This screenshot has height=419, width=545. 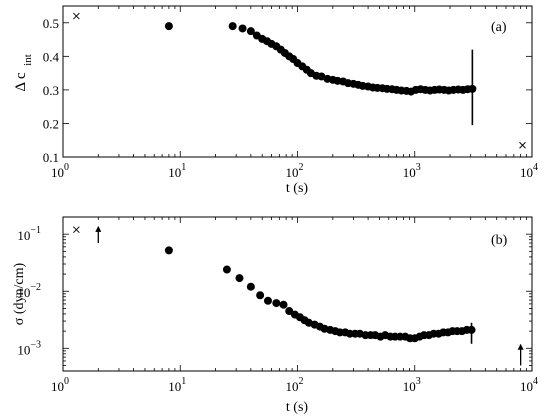 I want to click on y-tick-label: 0.1, so click(x=51, y=157).